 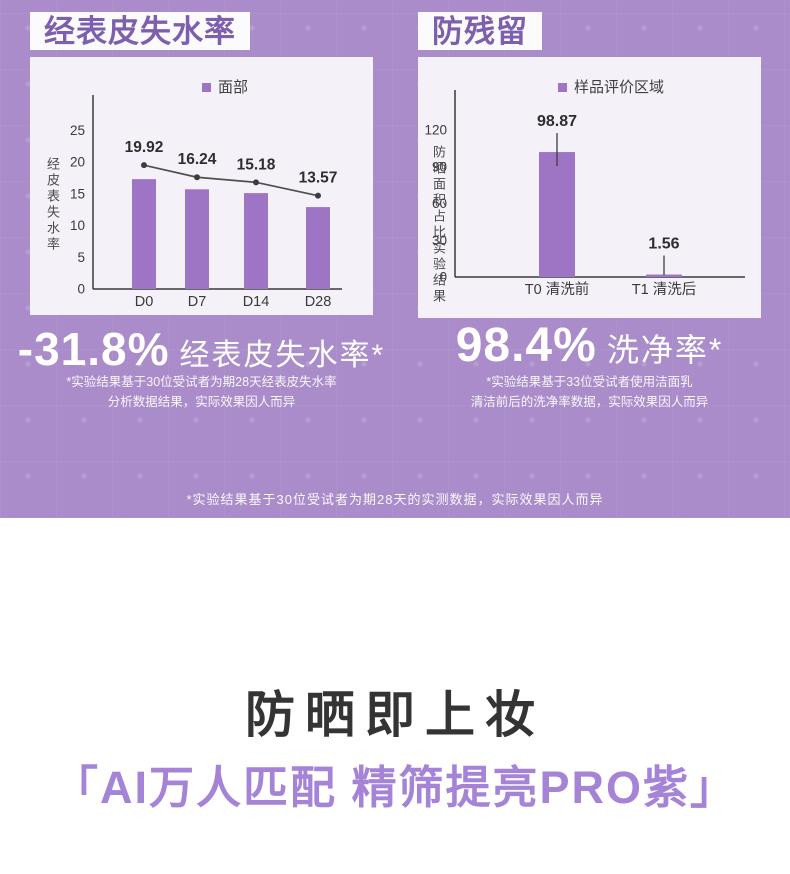 I want to click on left-stat-value: -31.8%, so click(x=93, y=349).